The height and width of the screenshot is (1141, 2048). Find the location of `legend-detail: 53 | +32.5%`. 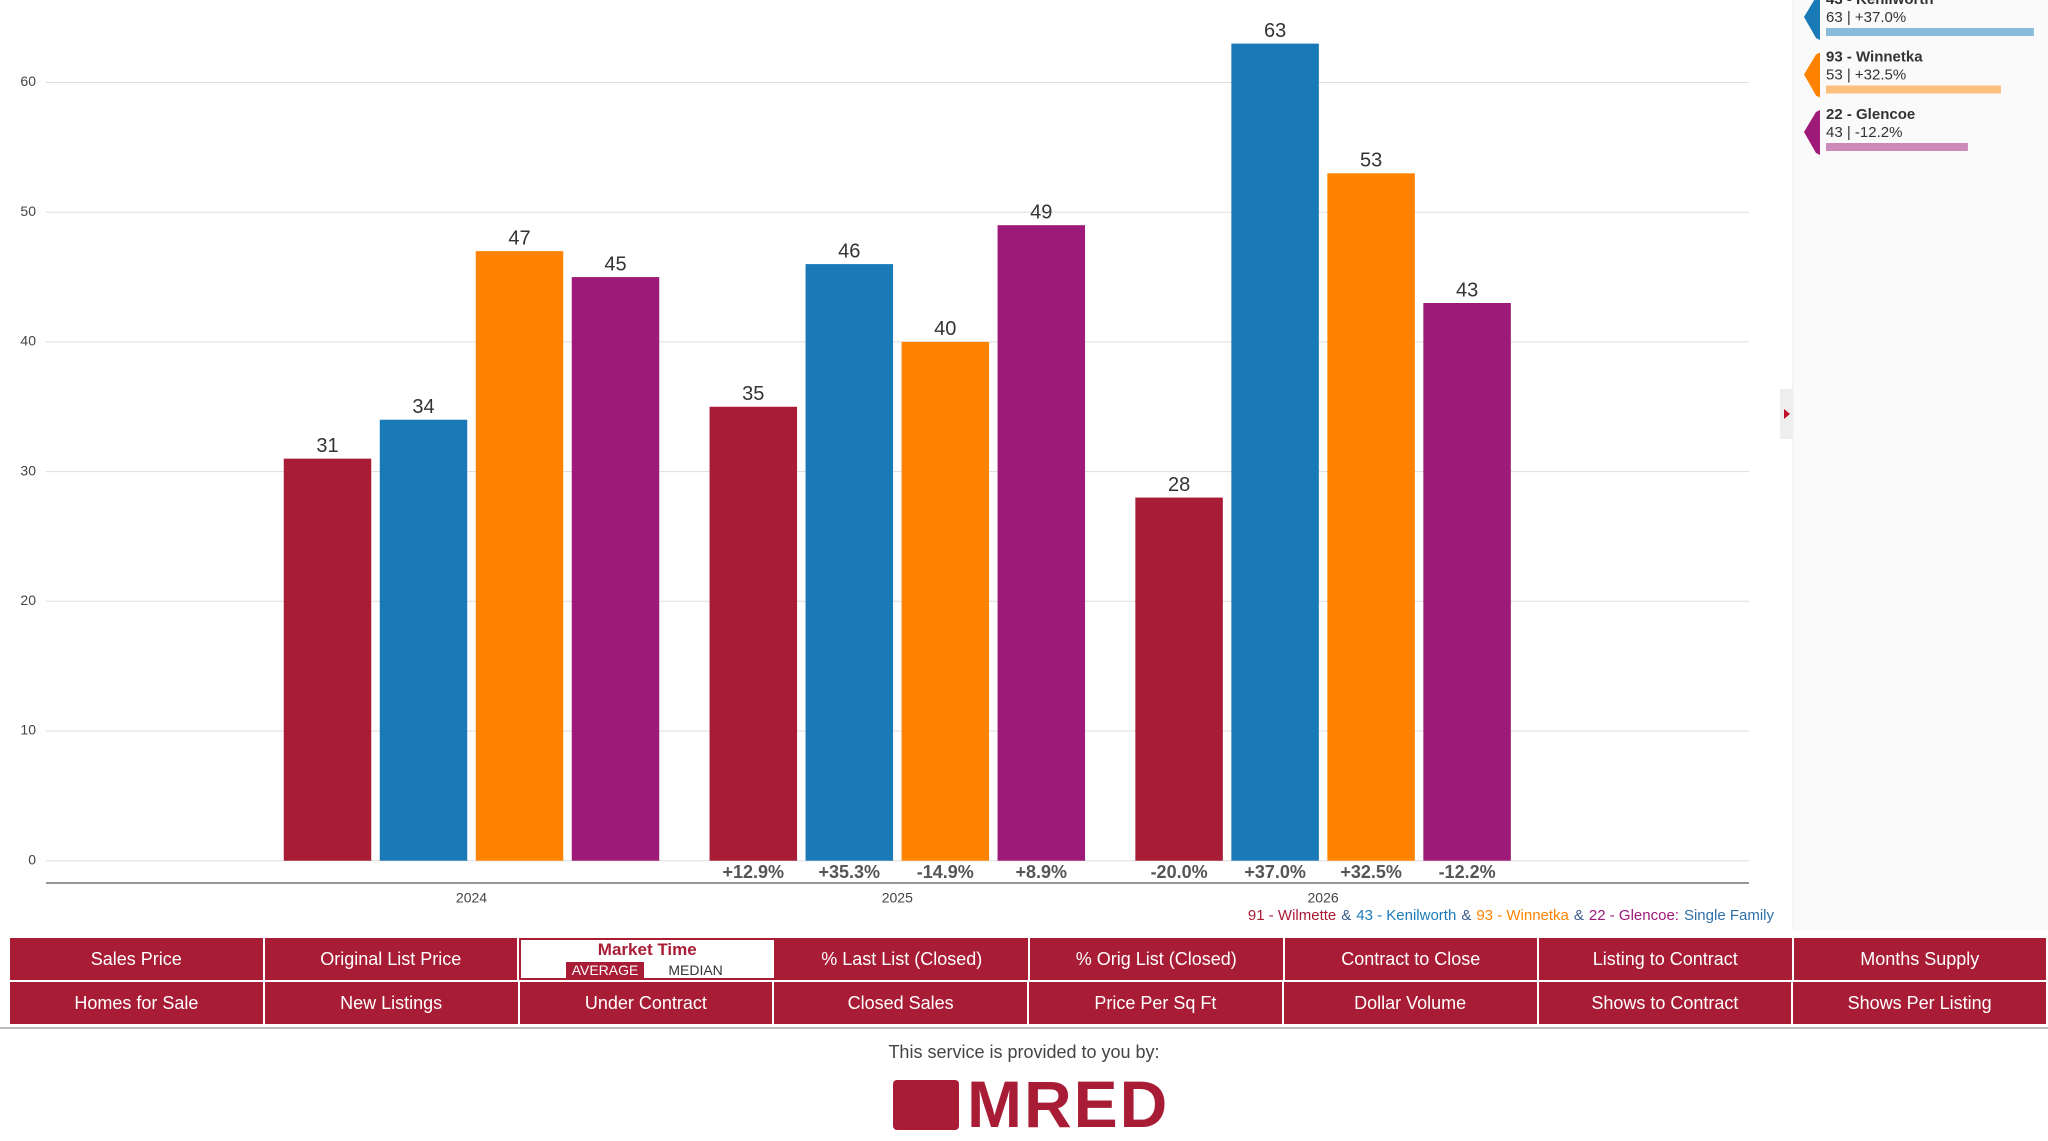

legend-detail: 53 | +32.5% is located at coordinates (1866, 74).